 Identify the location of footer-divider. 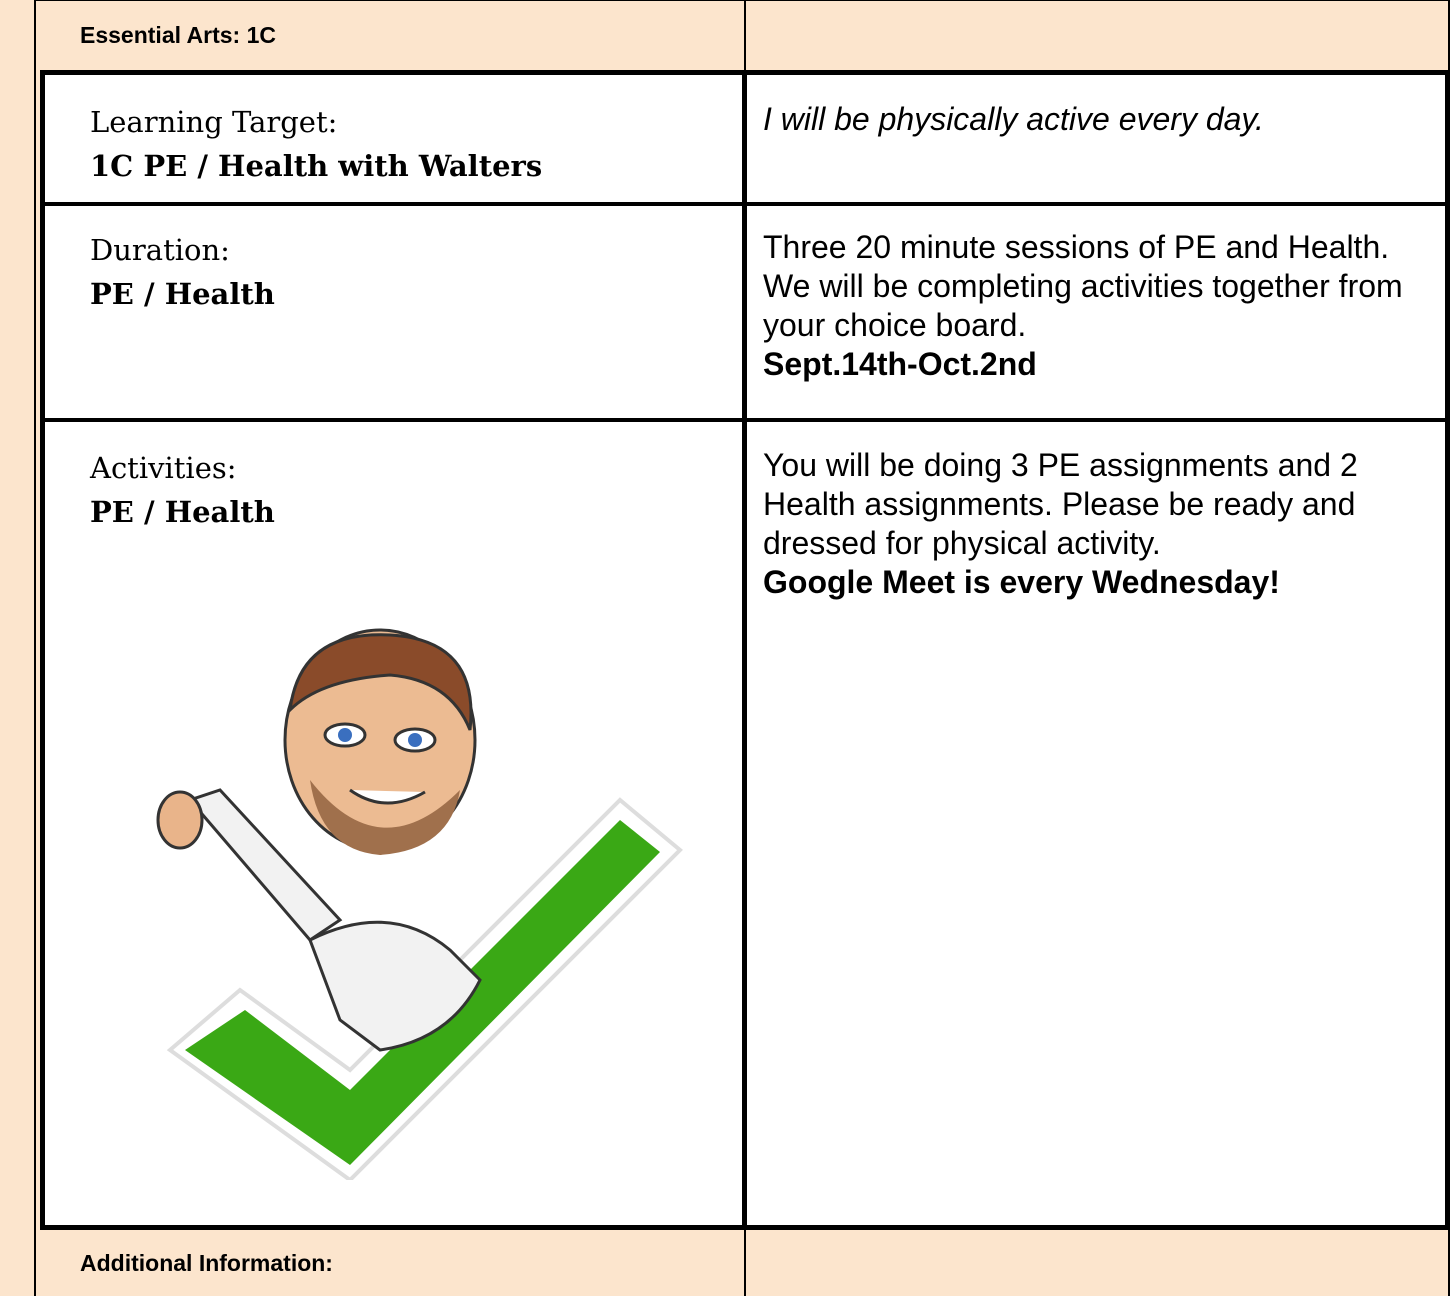
(745, 1263).